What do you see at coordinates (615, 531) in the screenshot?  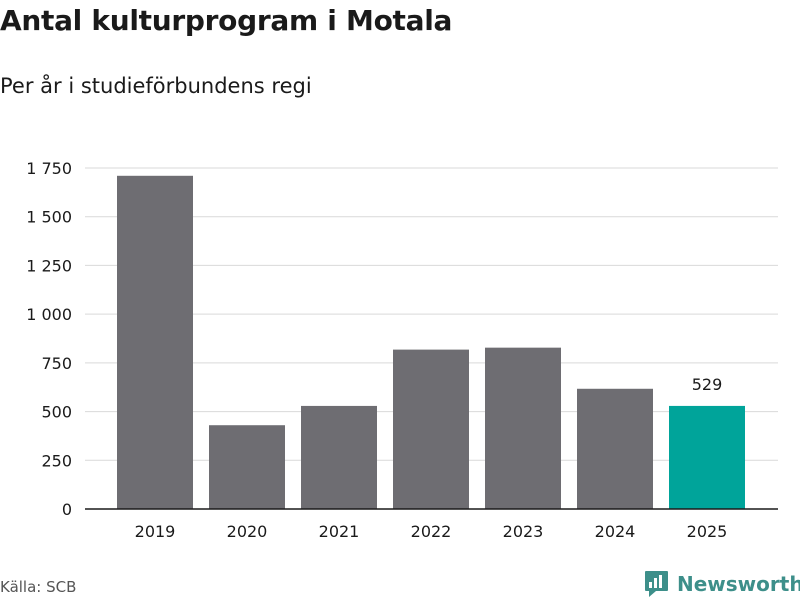 I see `x-tick-label: 2024` at bounding box center [615, 531].